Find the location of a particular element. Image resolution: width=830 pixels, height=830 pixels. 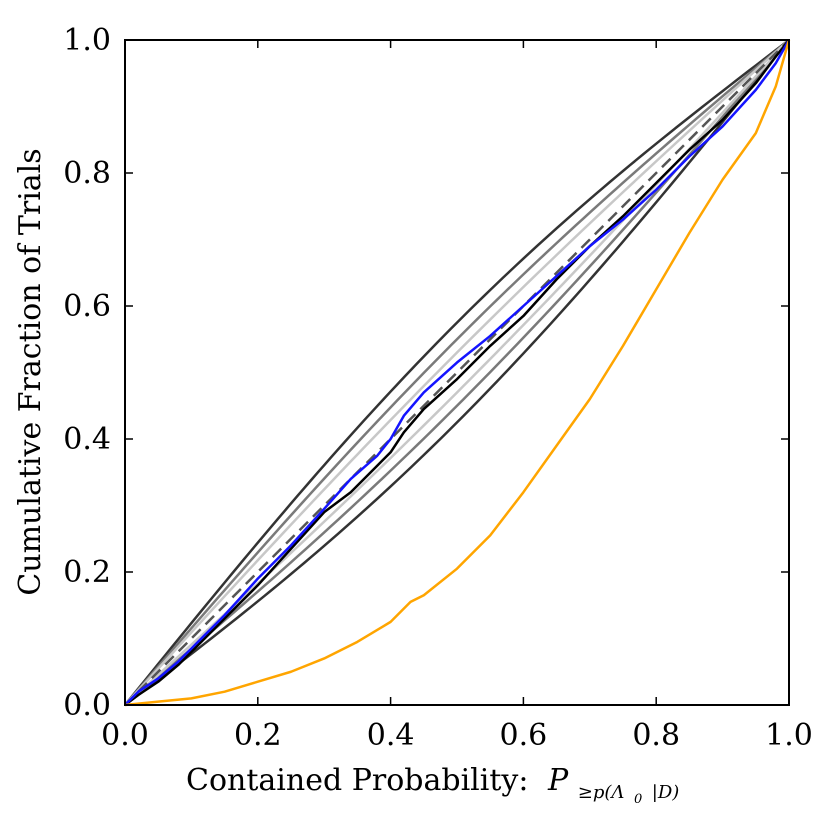

x-axis-label-math-subsub: 0 is located at coordinates (638, 799).